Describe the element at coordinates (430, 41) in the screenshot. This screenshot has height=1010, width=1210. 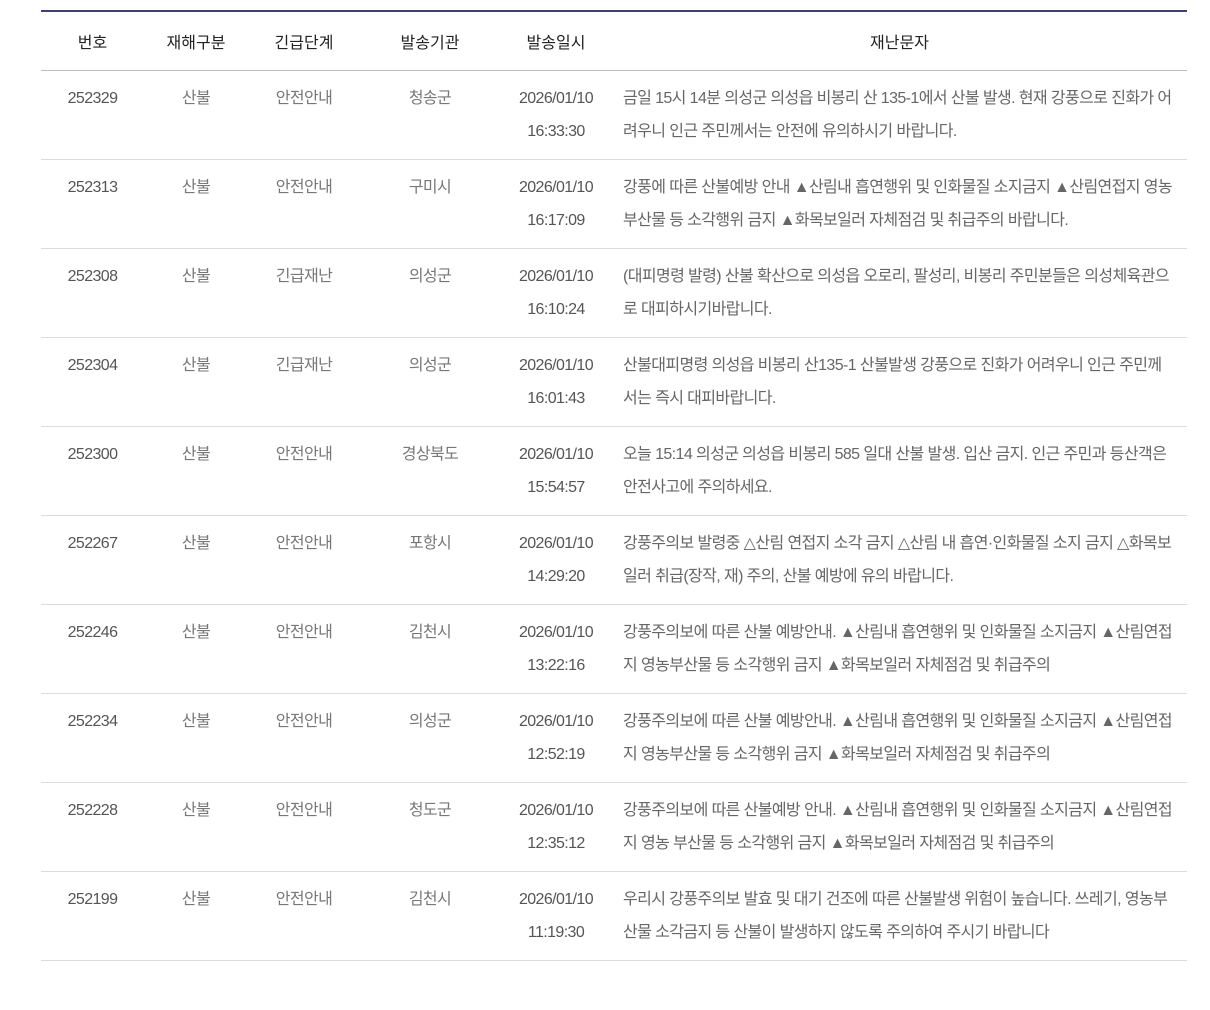
I see `header-agency: 발송기관` at that location.